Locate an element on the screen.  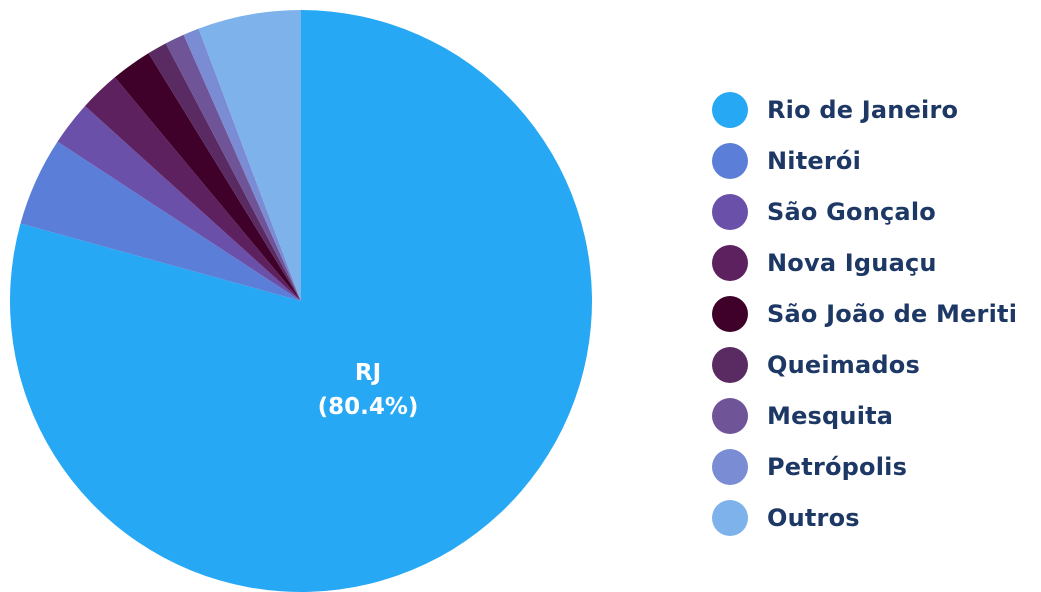
legend-label: São João de Meriti is located at coordinates (892, 313).